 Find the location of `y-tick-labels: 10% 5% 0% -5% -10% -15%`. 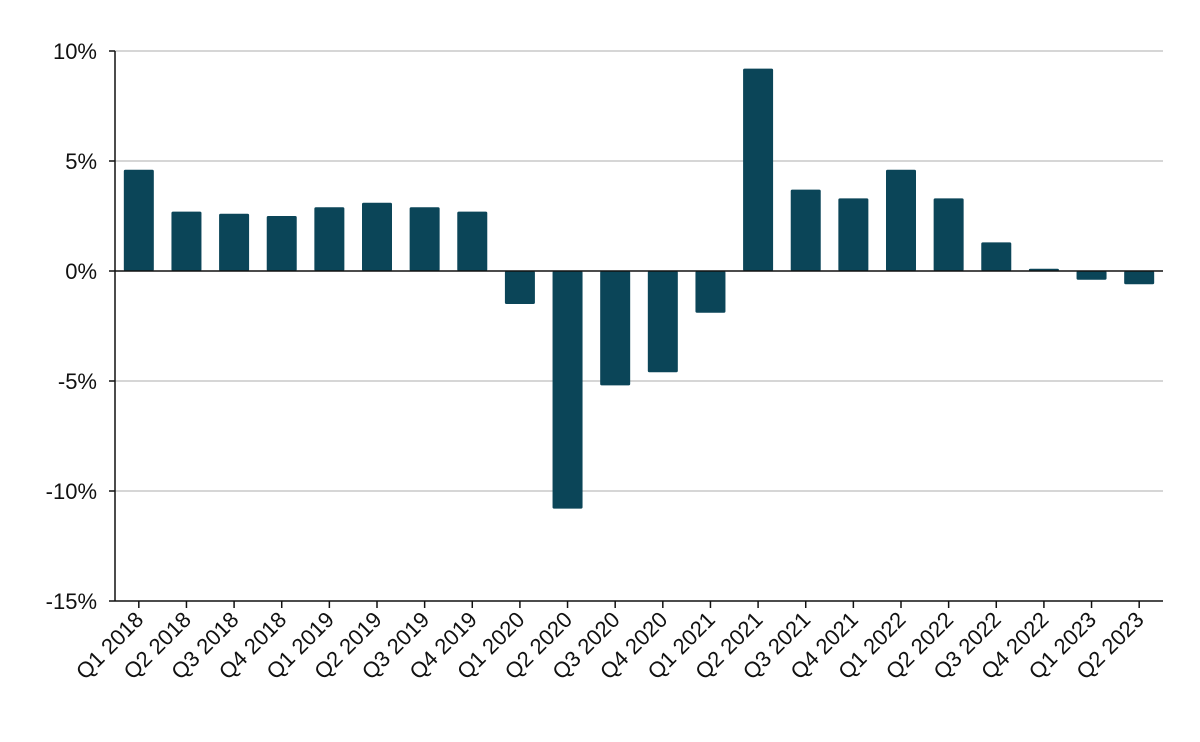

y-tick-labels: 10% 5% 0% -5% -10% -15% is located at coordinates (71, 326).